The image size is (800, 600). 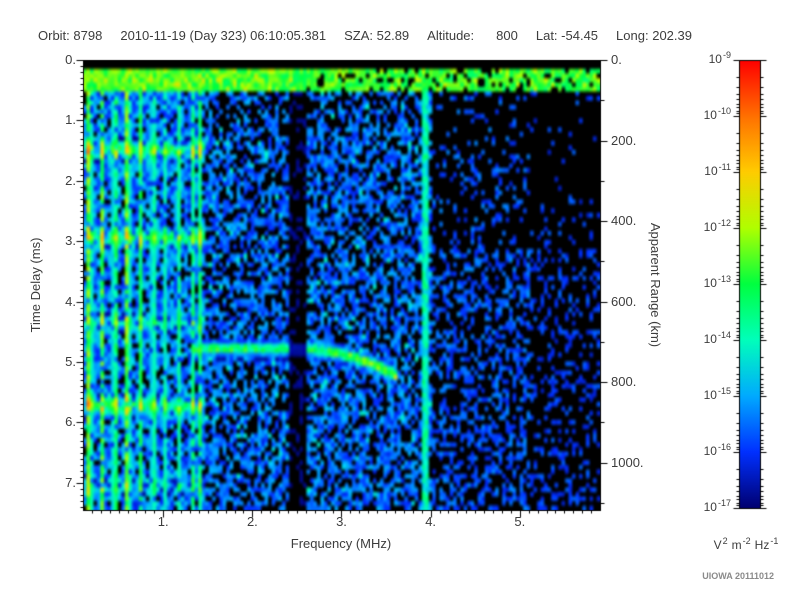 I want to click on y-tick-label-left: 0., so click(x=70, y=59).